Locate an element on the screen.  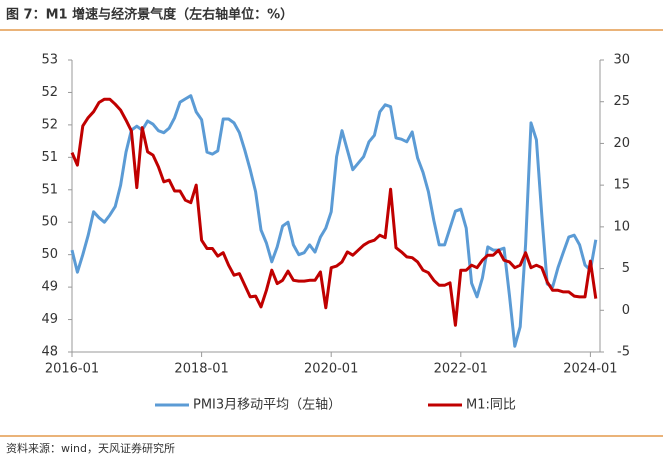
y2-tick-label: 25 is located at coordinates (621, 101).